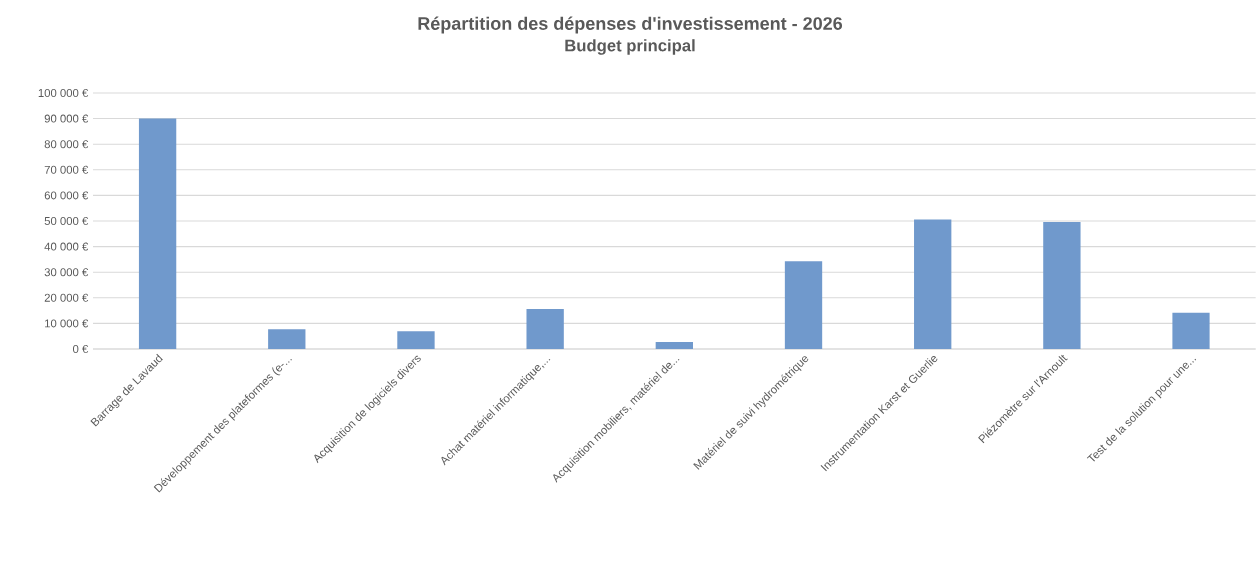 Image resolution: width=1258 pixels, height=567 pixels. I want to click on y-tick-label: 80 000 €, so click(66, 144).